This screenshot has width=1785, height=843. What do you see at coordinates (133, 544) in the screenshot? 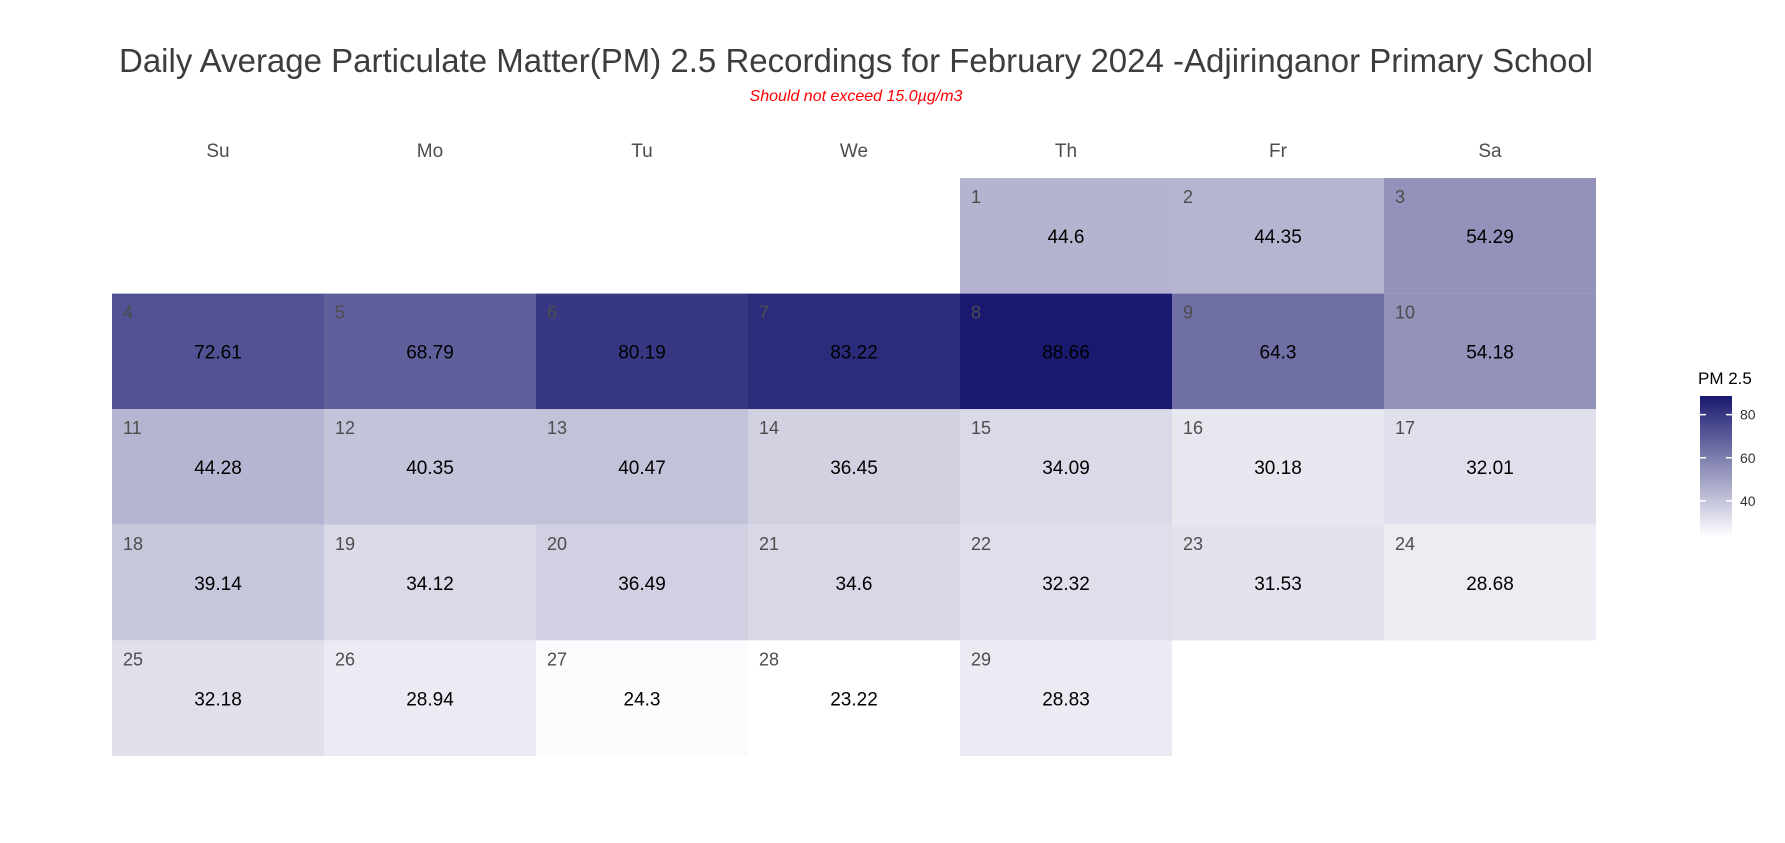
I see `day-number: 18` at bounding box center [133, 544].